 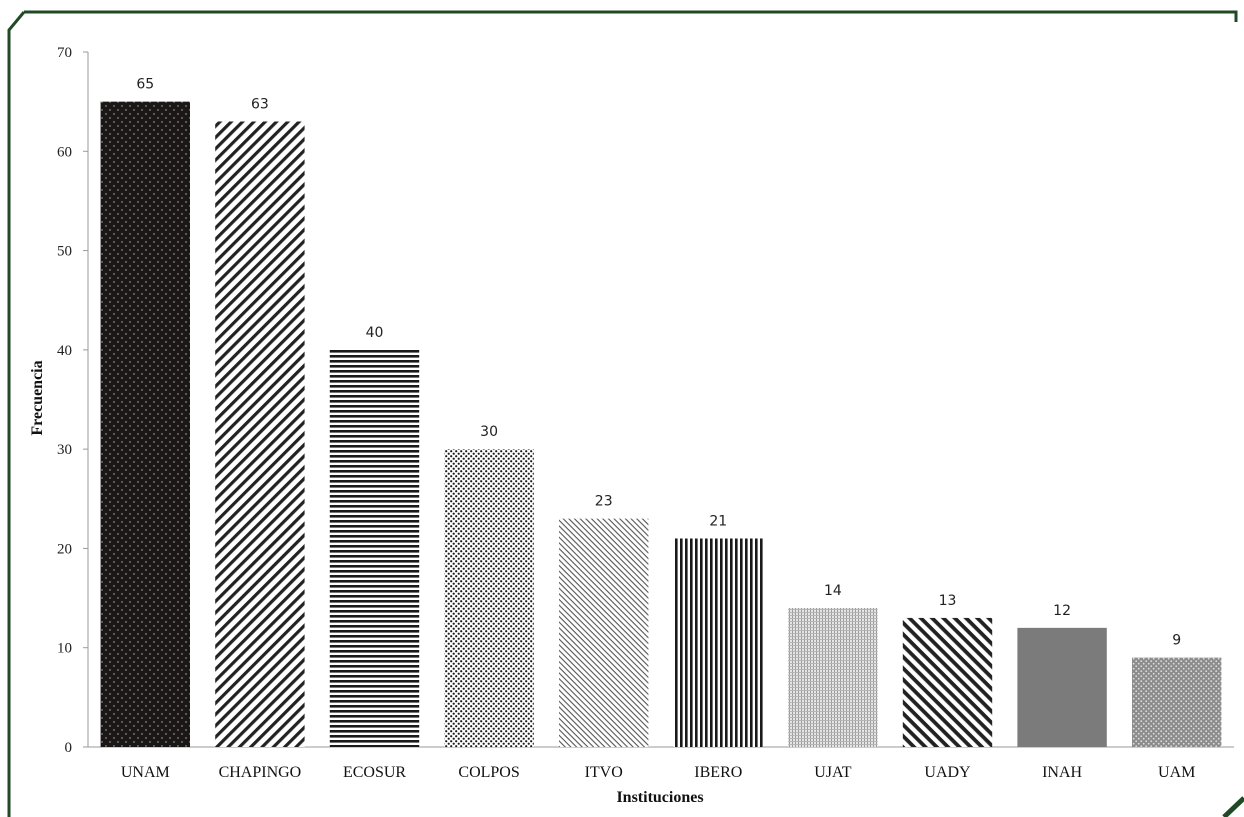 What do you see at coordinates (489, 432) in the screenshot?
I see `data-label-colpos: 30` at bounding box center [489, 432].